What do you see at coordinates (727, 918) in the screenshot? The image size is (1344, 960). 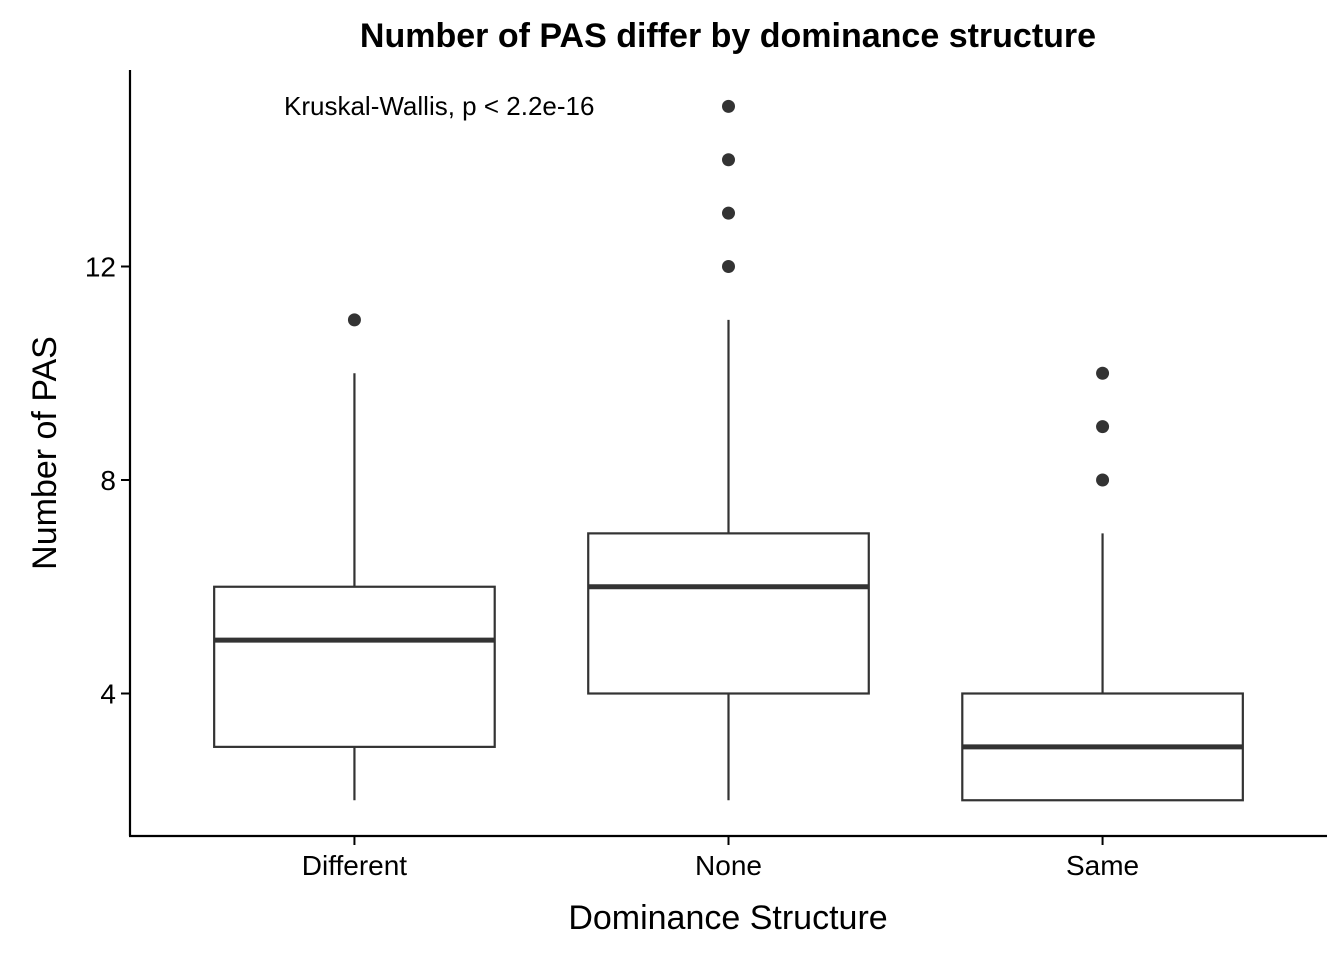 I see `x-axis-title: Dominance Structure` at bounding box center [727, 918].